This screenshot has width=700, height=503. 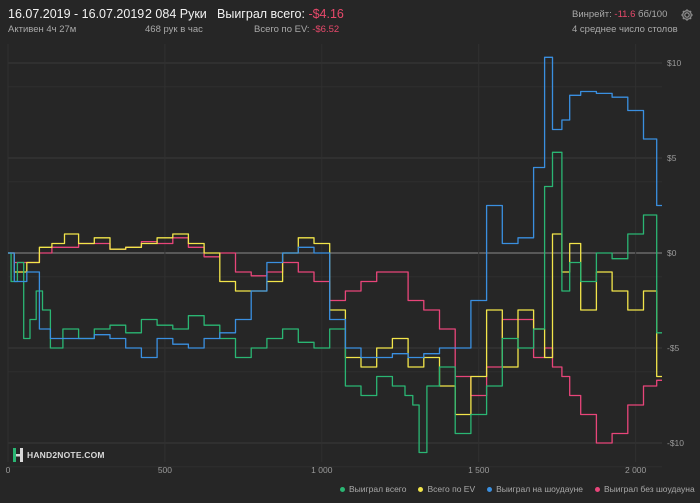 What do you see at coordinates (261, 14) in the screenshot?
I see `won-total-label: Выиграл всего:` at bounding box center [261, 14].